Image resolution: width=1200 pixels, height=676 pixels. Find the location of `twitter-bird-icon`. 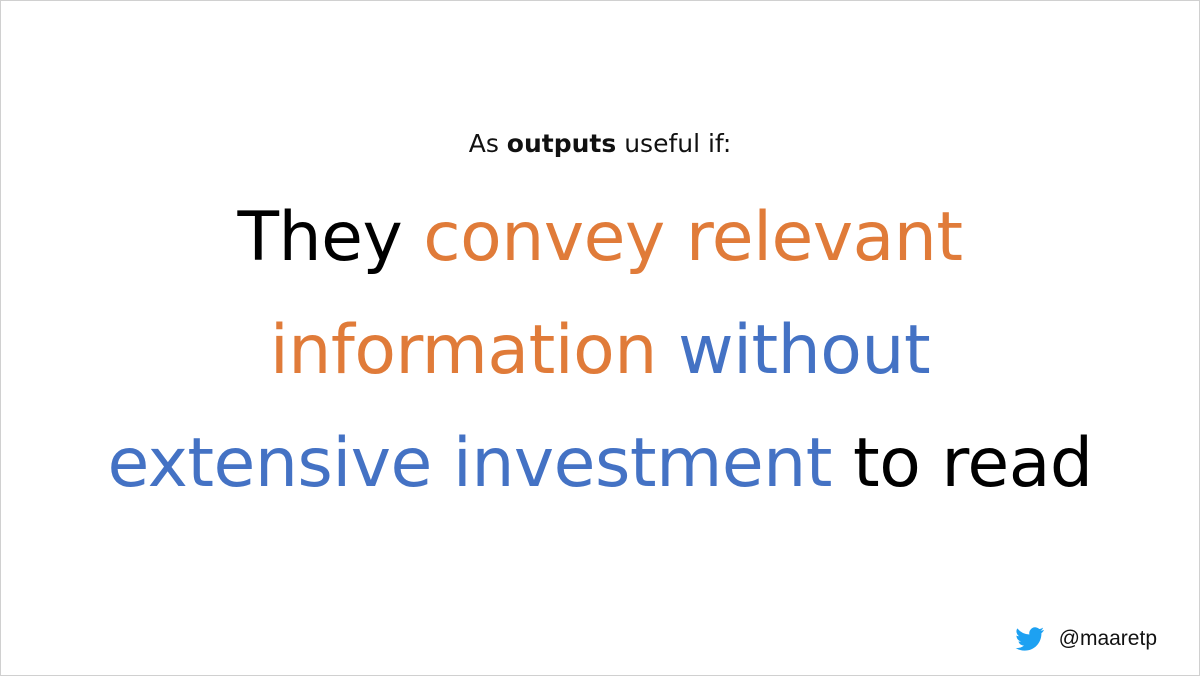

twitter-bird-icon is located at coordinates (1029, 639).